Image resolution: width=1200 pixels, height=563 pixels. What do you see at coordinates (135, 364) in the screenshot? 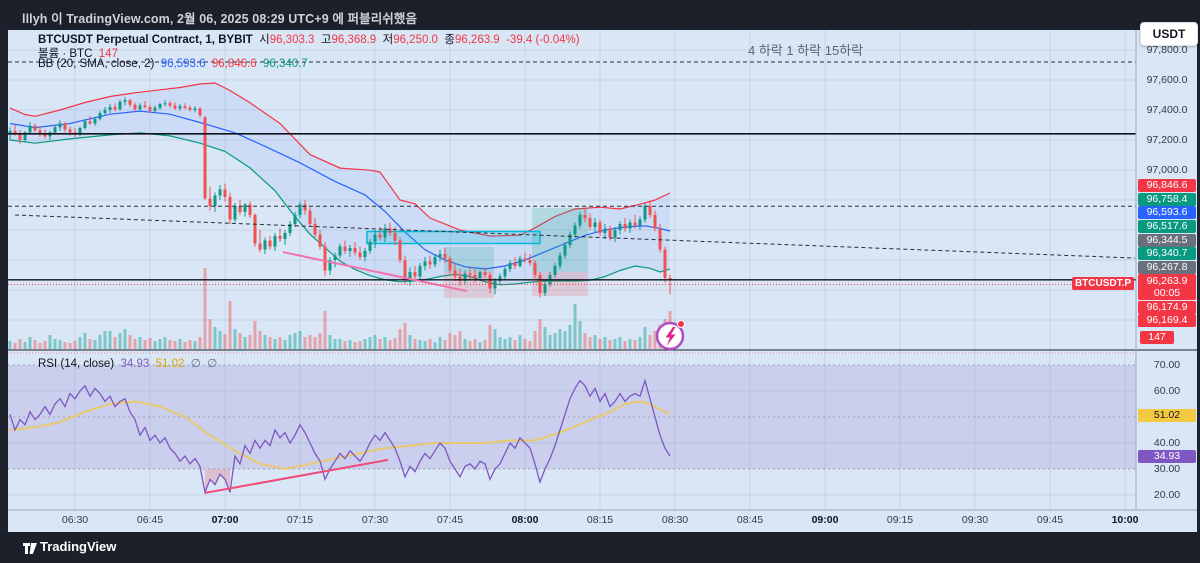
I see `rsi-value: 34.93` at bounding box center [135, 364].